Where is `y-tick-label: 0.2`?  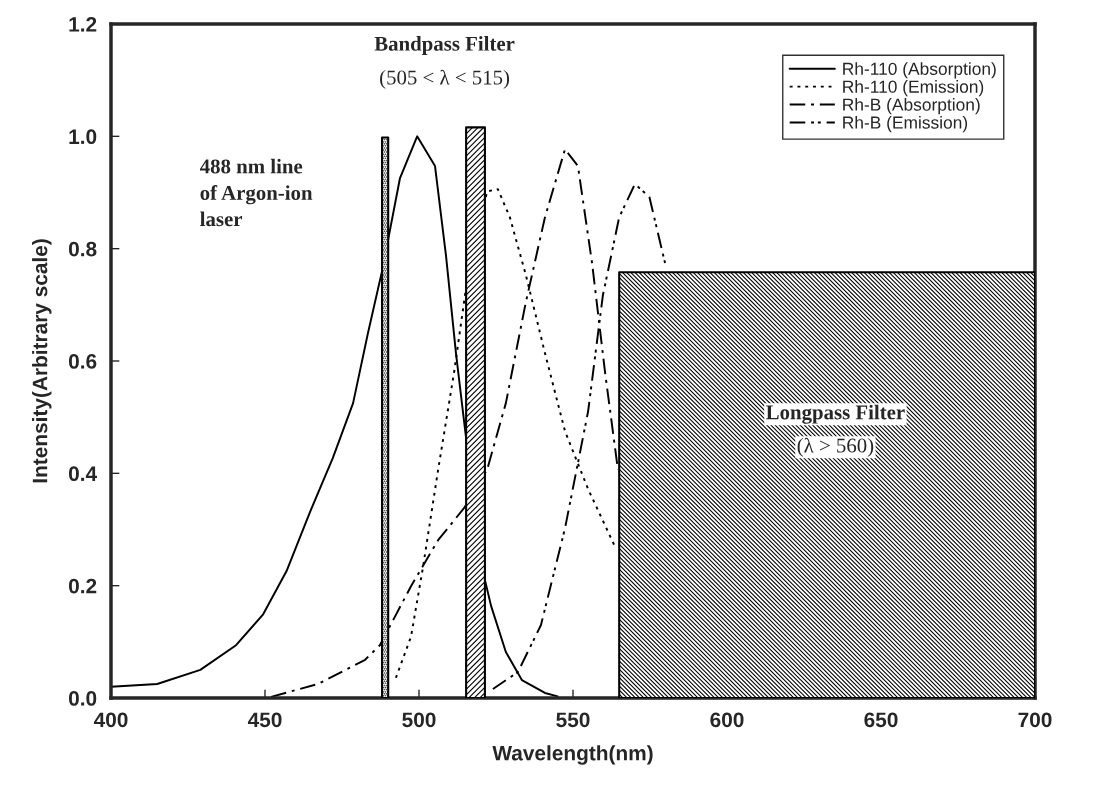 y-tick-label: 0.2 is located at coordinates (82, 586).